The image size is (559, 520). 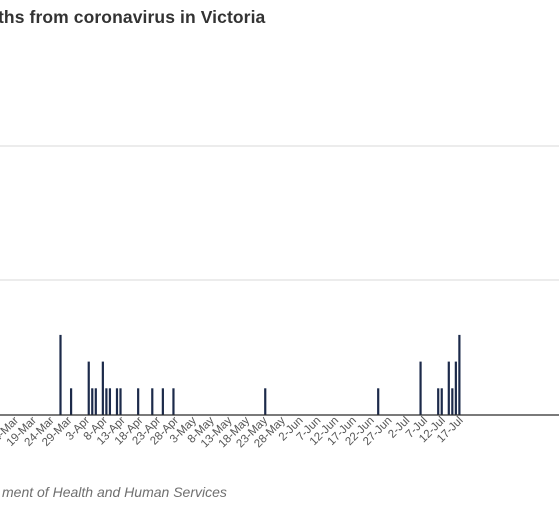 I want to click on source-note: ment of Health and Human Services, so click(x=114, y=492).